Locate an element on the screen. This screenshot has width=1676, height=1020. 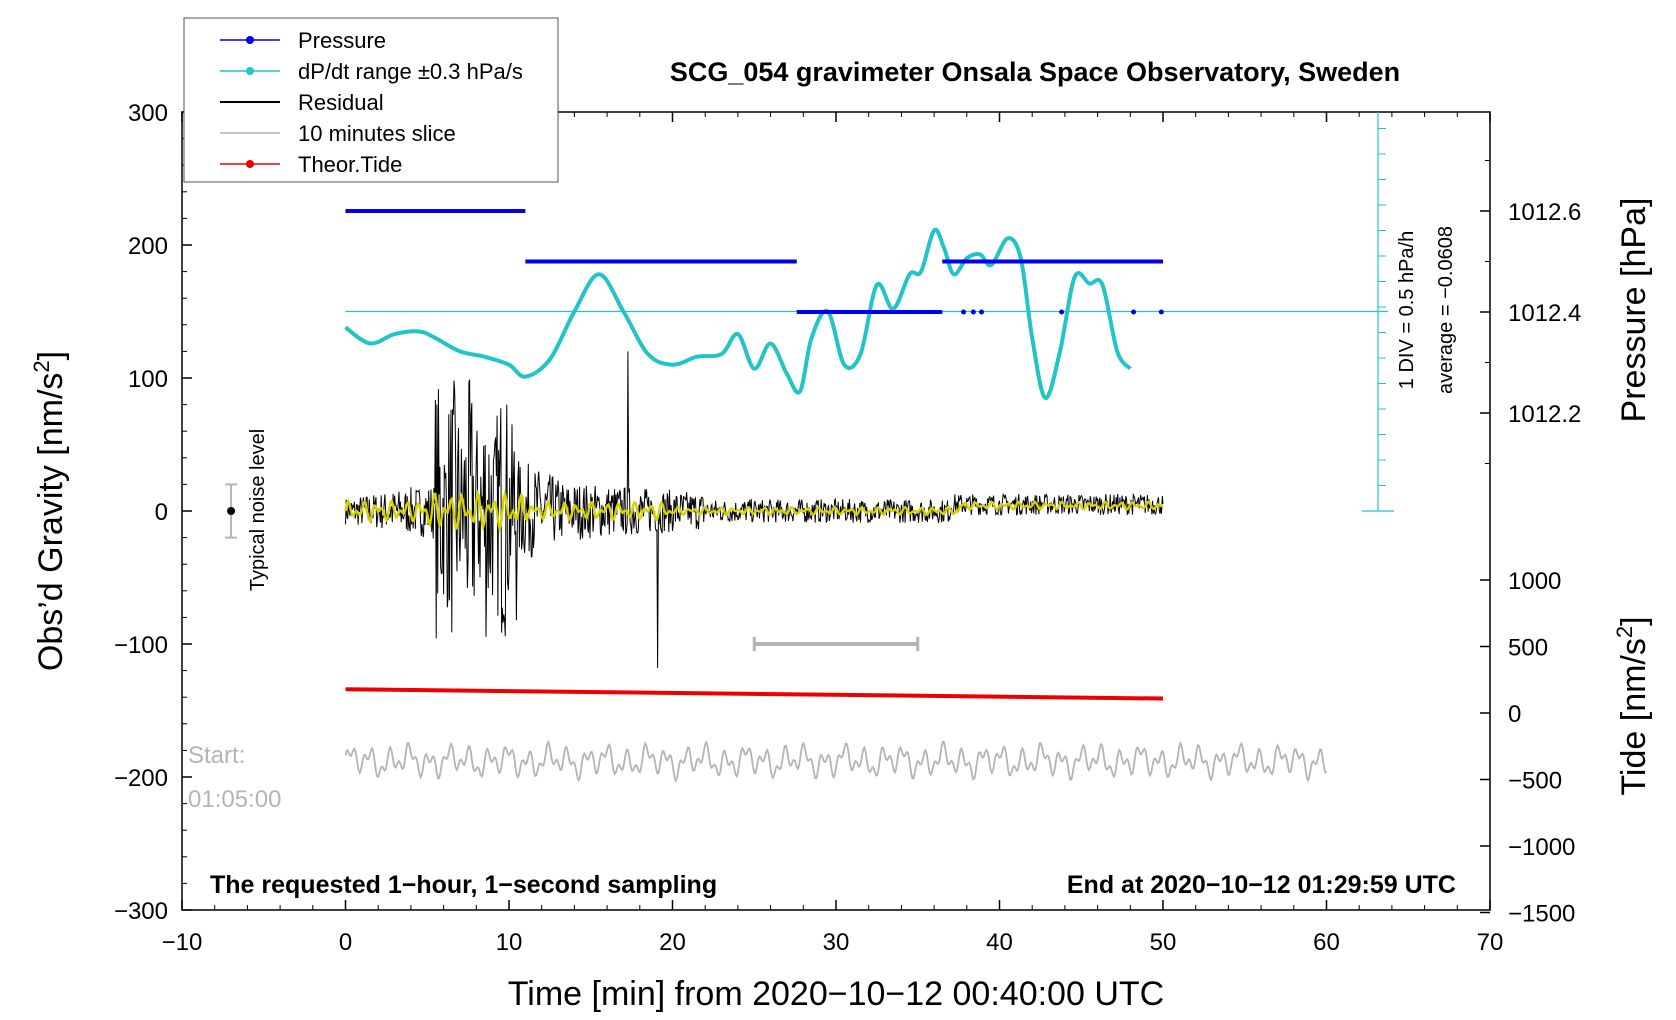
y-tick-label-tide: 500 is located at coordinates (1528, 648).